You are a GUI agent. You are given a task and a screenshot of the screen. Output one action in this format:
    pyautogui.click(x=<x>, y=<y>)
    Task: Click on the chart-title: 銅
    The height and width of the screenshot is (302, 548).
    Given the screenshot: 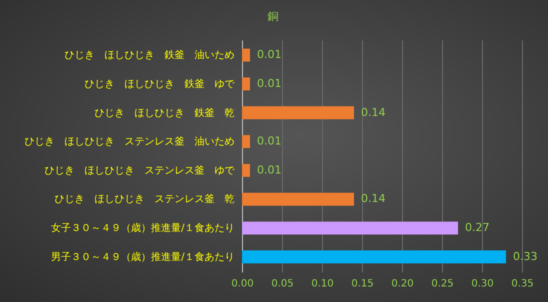 What is the action you would take?
    pyautogui.click(x=273, y=16)
    